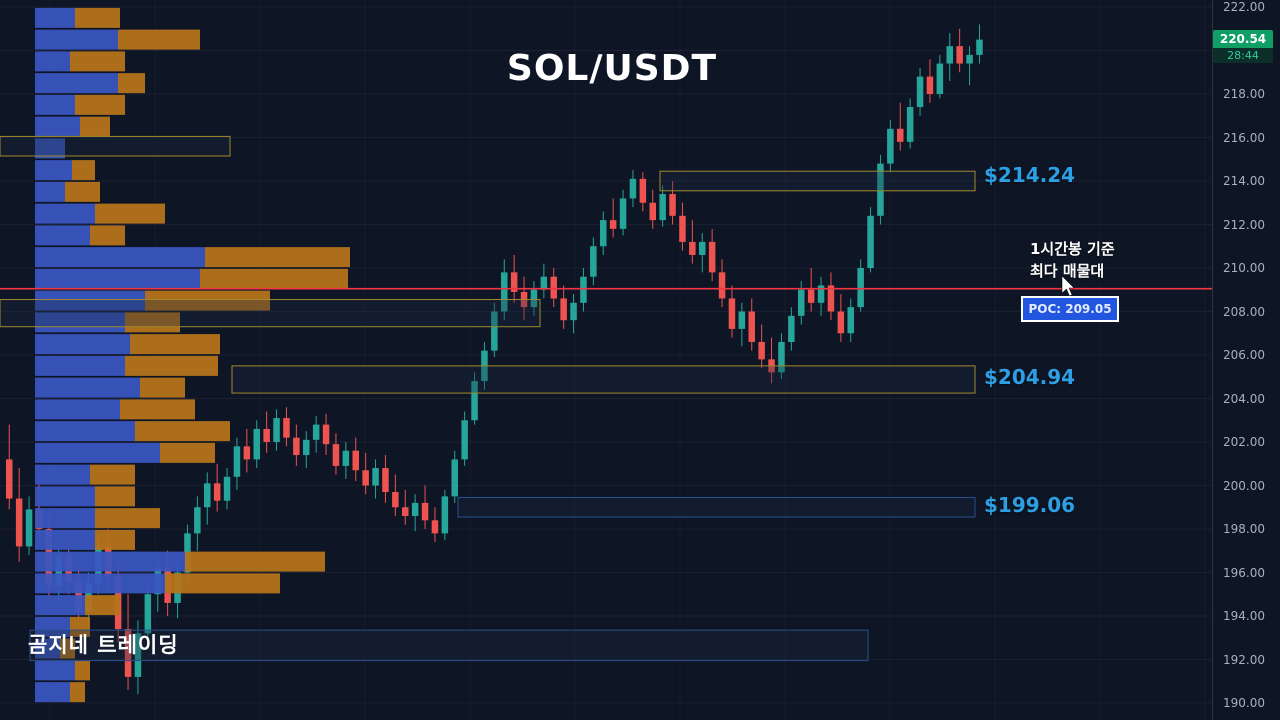 The width and height of the screenshot is (1280, 720). What do you see at coordinates (1244, 398) in the screenshot?
I see `price-tick: 204.00` at bounding box center [1244, 398].